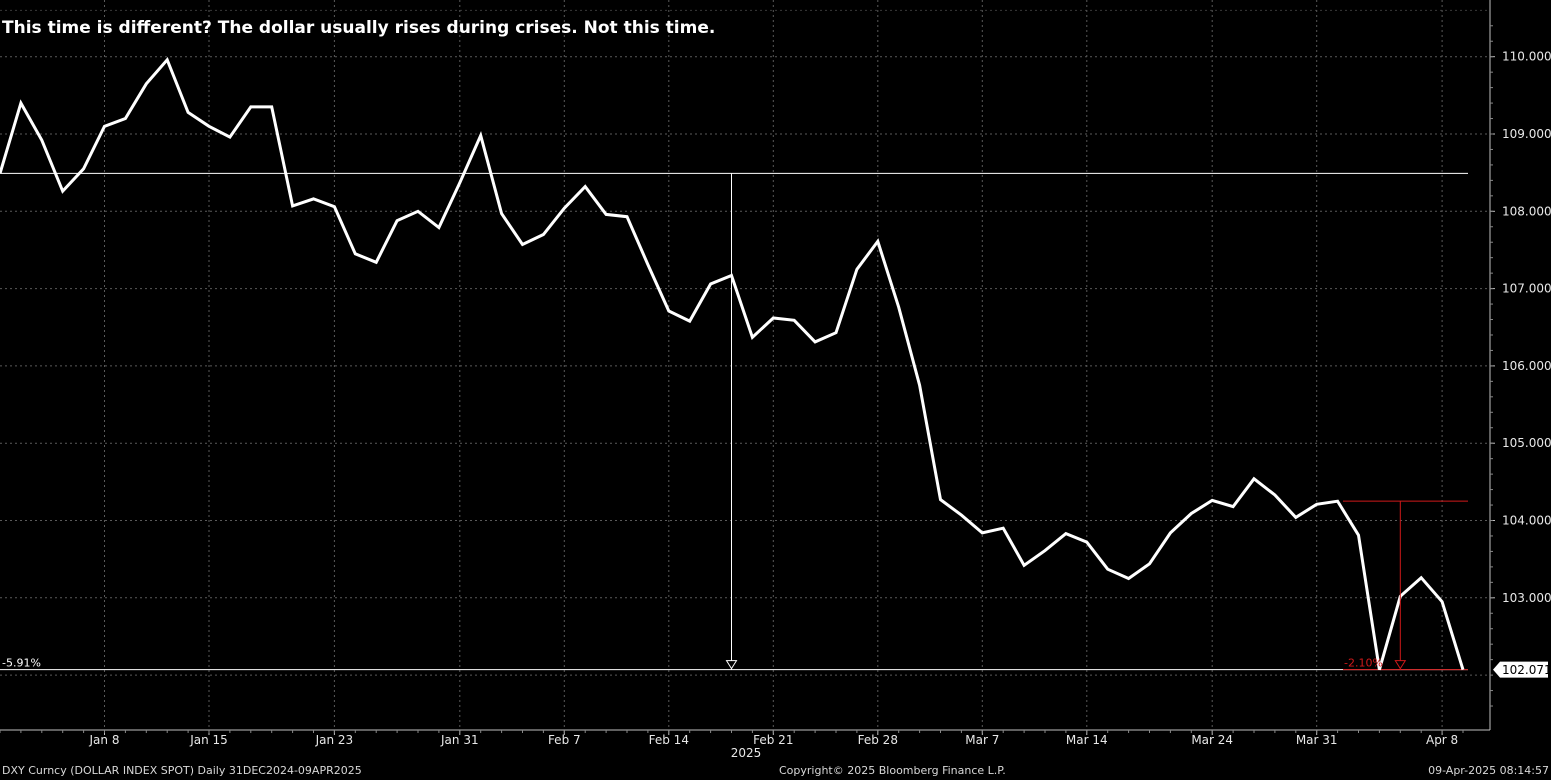 The image size is (1551, 780). Describe the element at coordinates (1526, 366) in the screenshot. I see `y-tick-label: 106.000` at that location.